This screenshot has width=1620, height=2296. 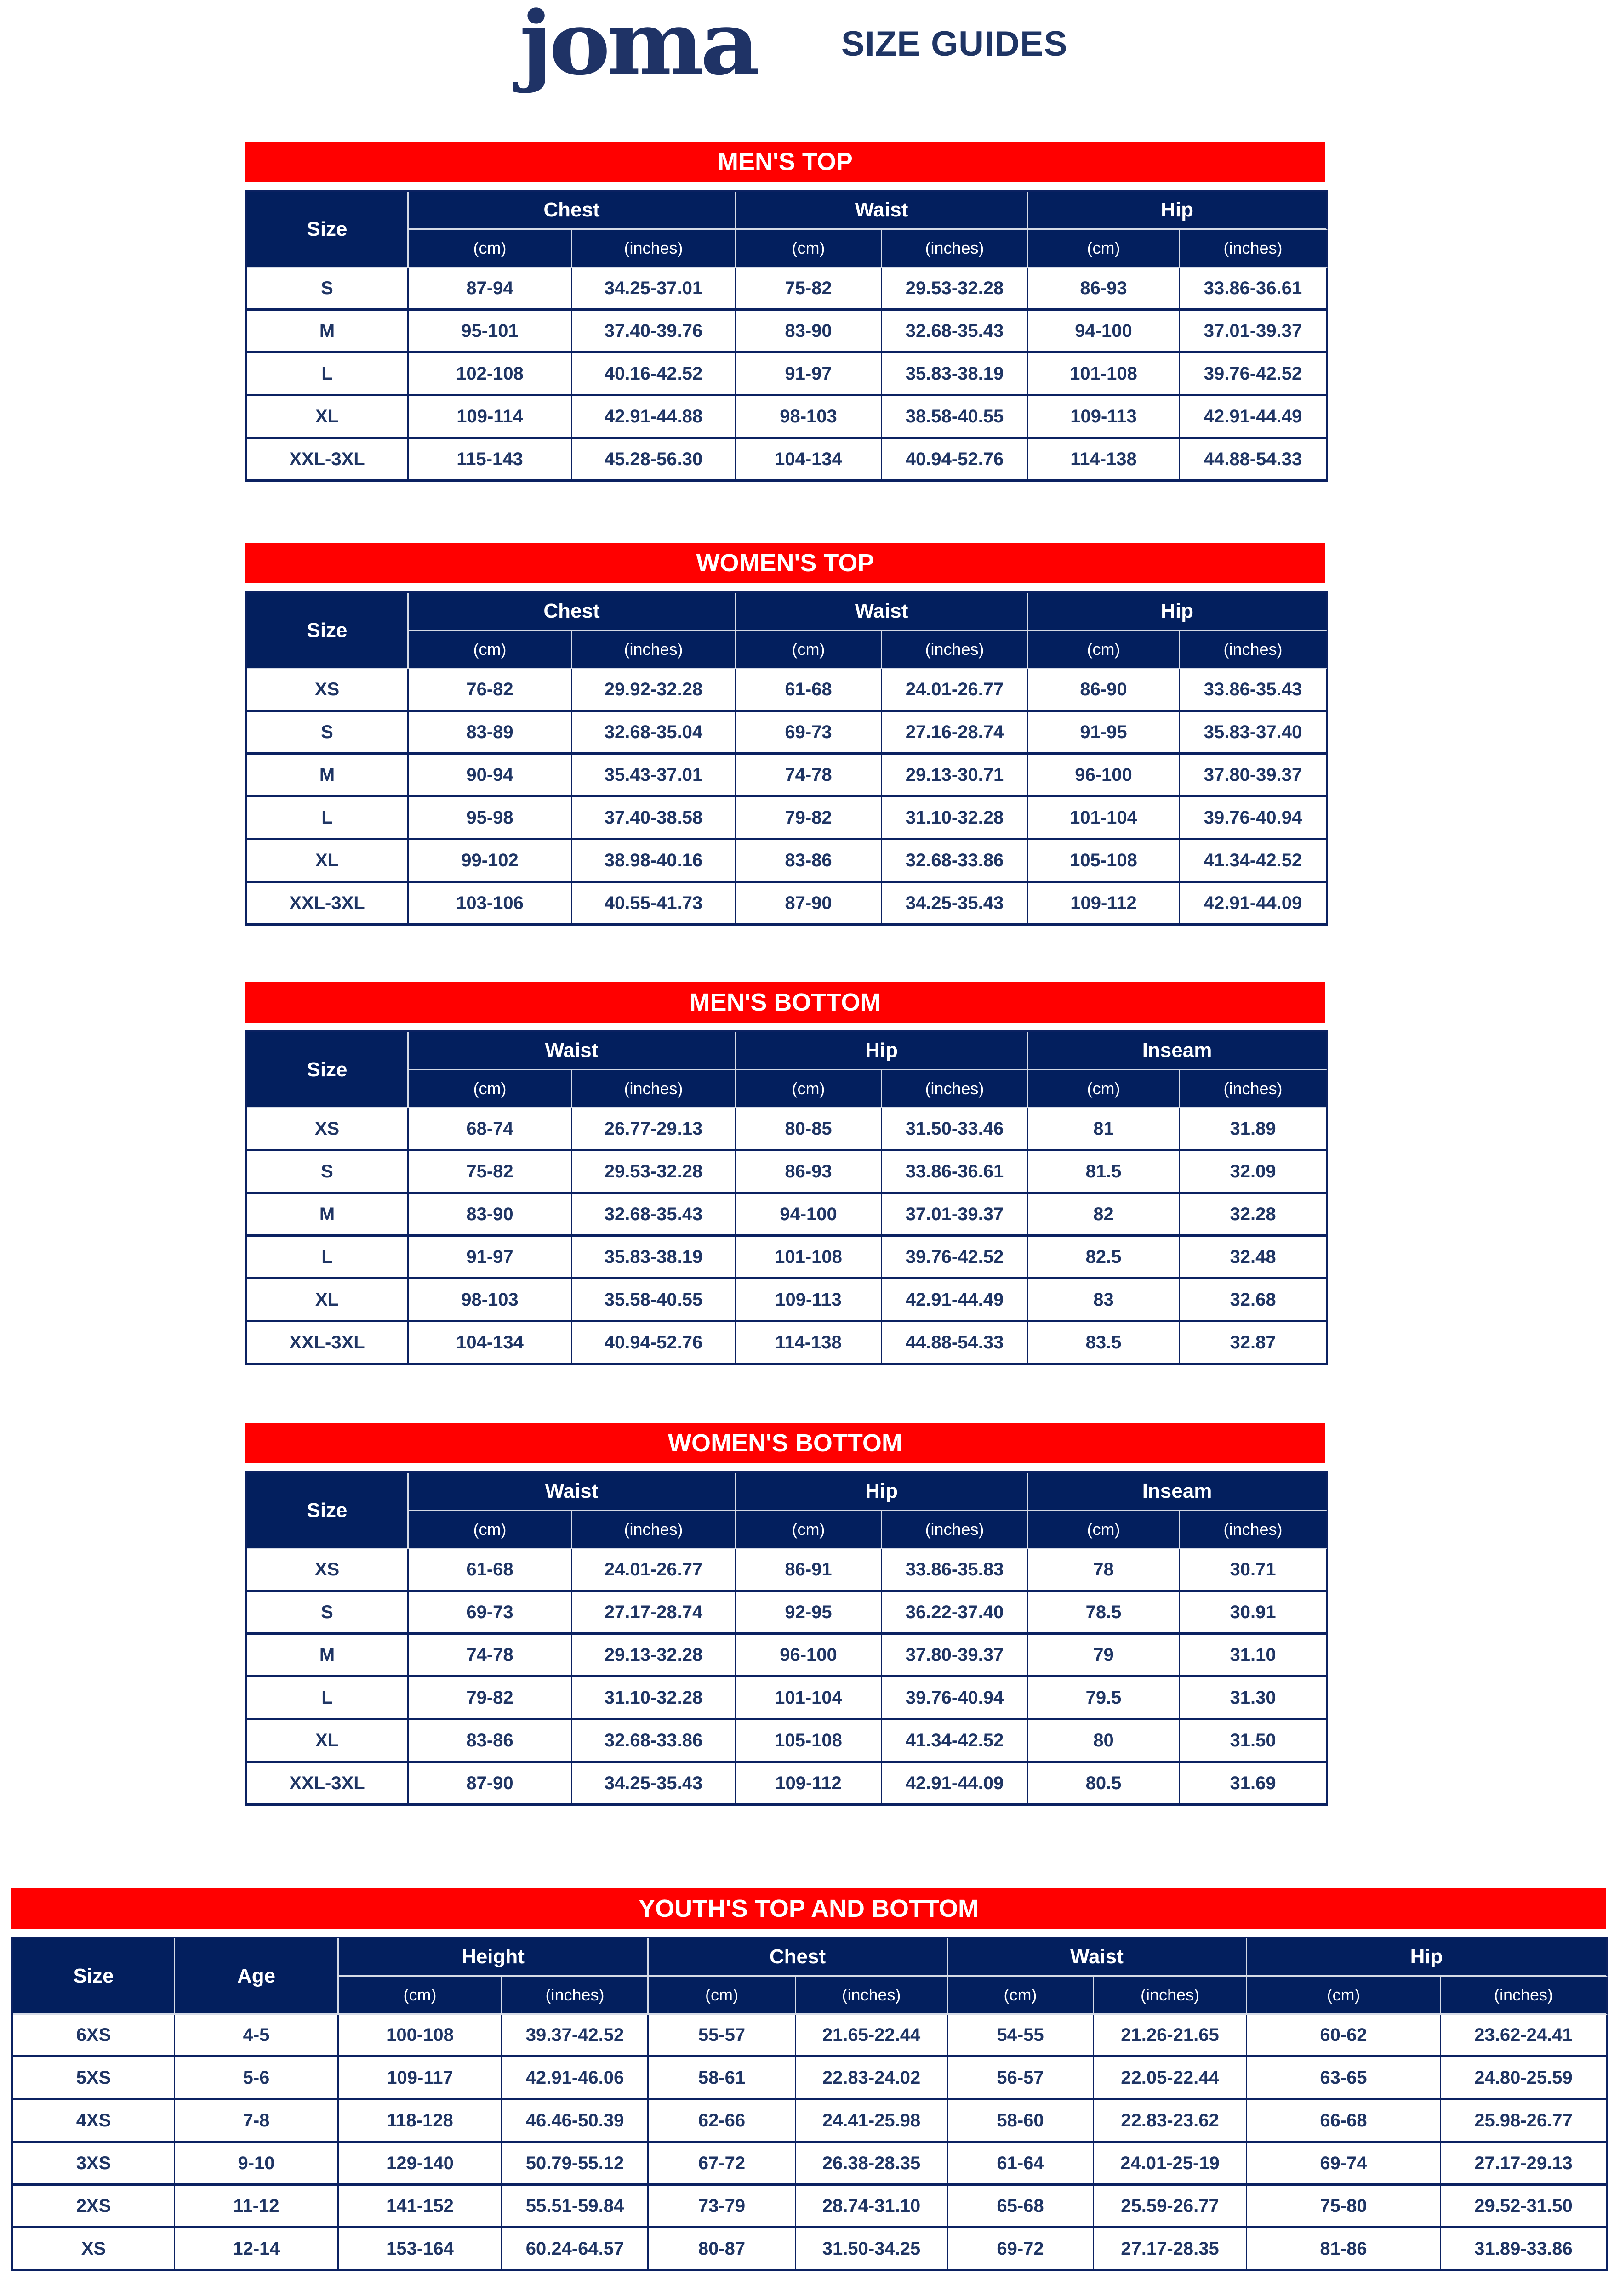 I want to click on measurement-cell: 24.80-25.59, so click(x=1524, y=2078).